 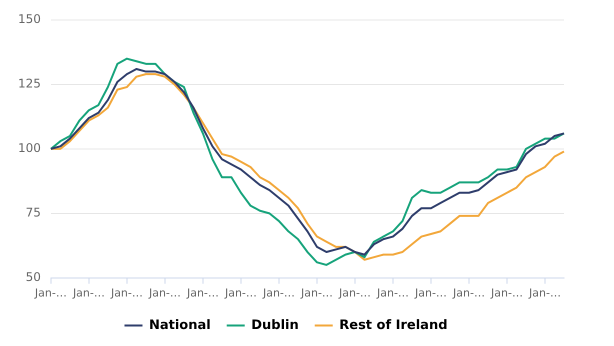 What do you see at coordinates (33, 212) in the screenshot?
I see `y-tick-label: 75` at bounding box center [33, 212].